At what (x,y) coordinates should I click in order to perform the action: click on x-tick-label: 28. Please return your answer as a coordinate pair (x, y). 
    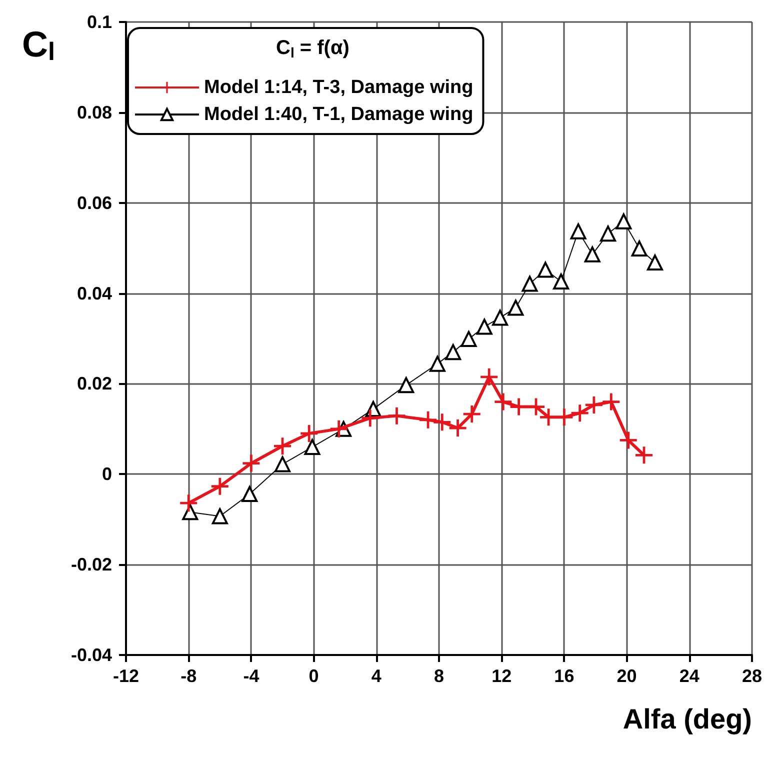
    Looking at the image, I should click on (752, 676).